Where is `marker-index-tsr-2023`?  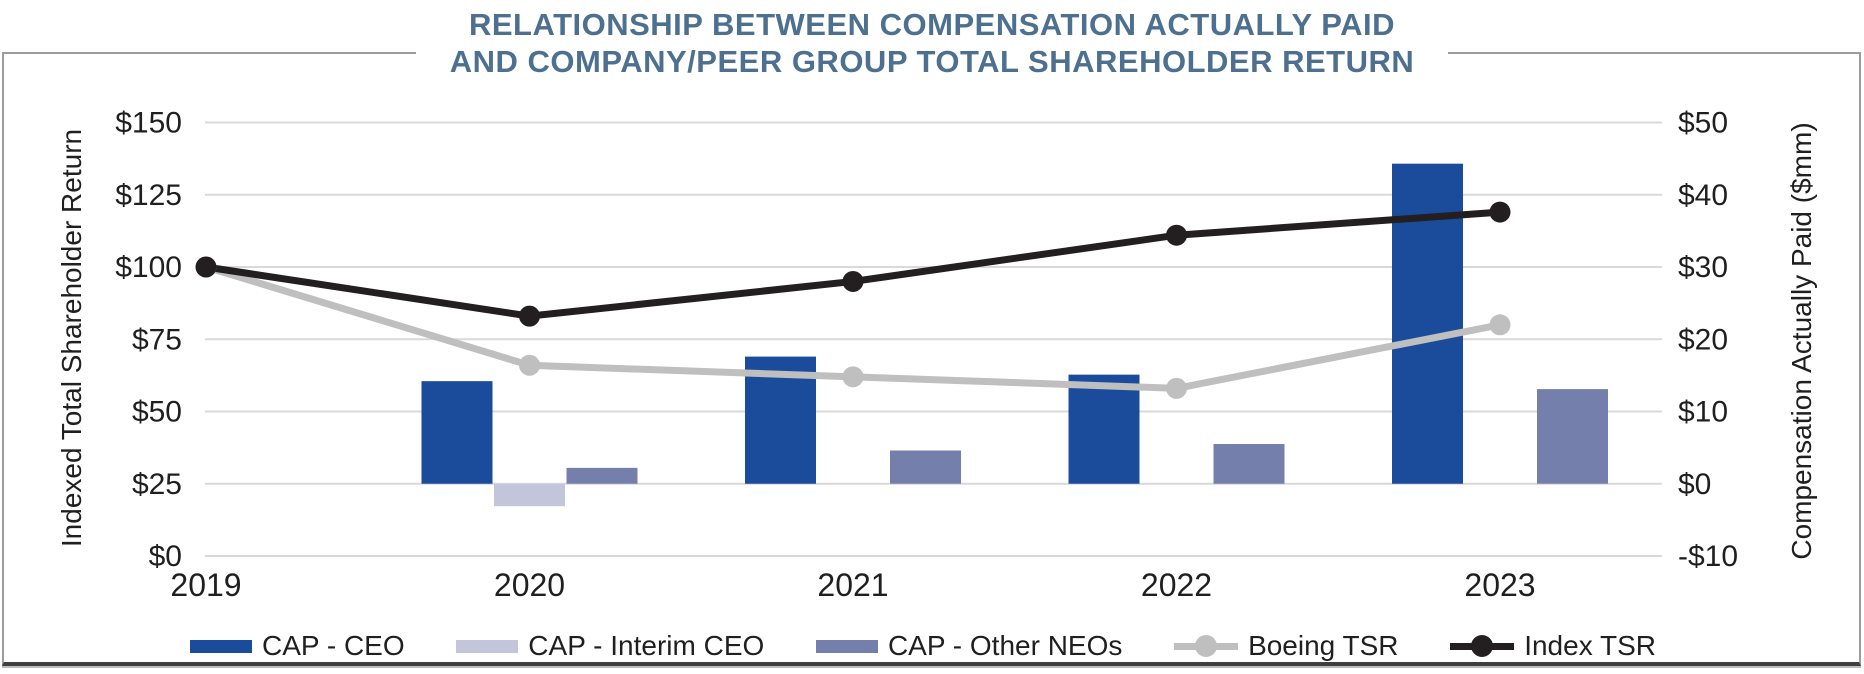 marker-index-tsr-2023 is located at coordinates (1500, 212).